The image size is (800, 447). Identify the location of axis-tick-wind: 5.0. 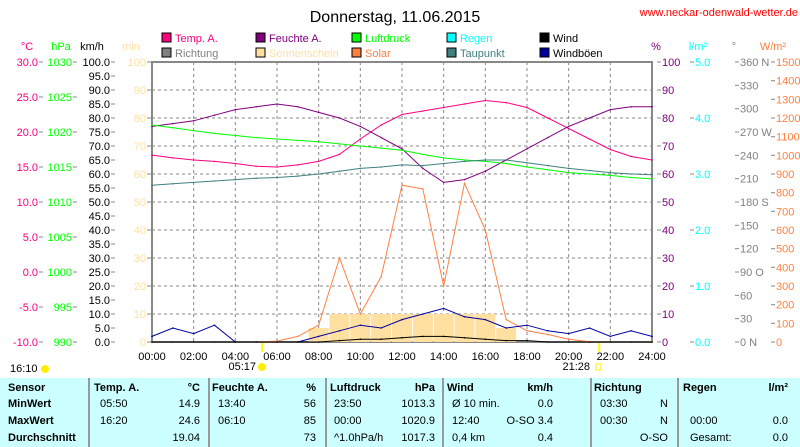
(102, 329).